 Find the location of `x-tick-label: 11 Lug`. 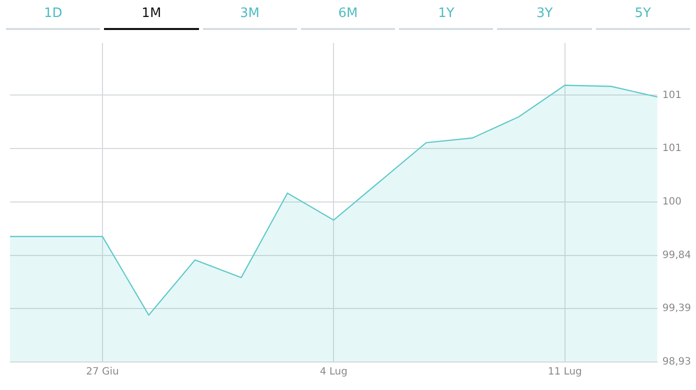

x-tick-label: 11 Lug is located at coordinates (565, 372).